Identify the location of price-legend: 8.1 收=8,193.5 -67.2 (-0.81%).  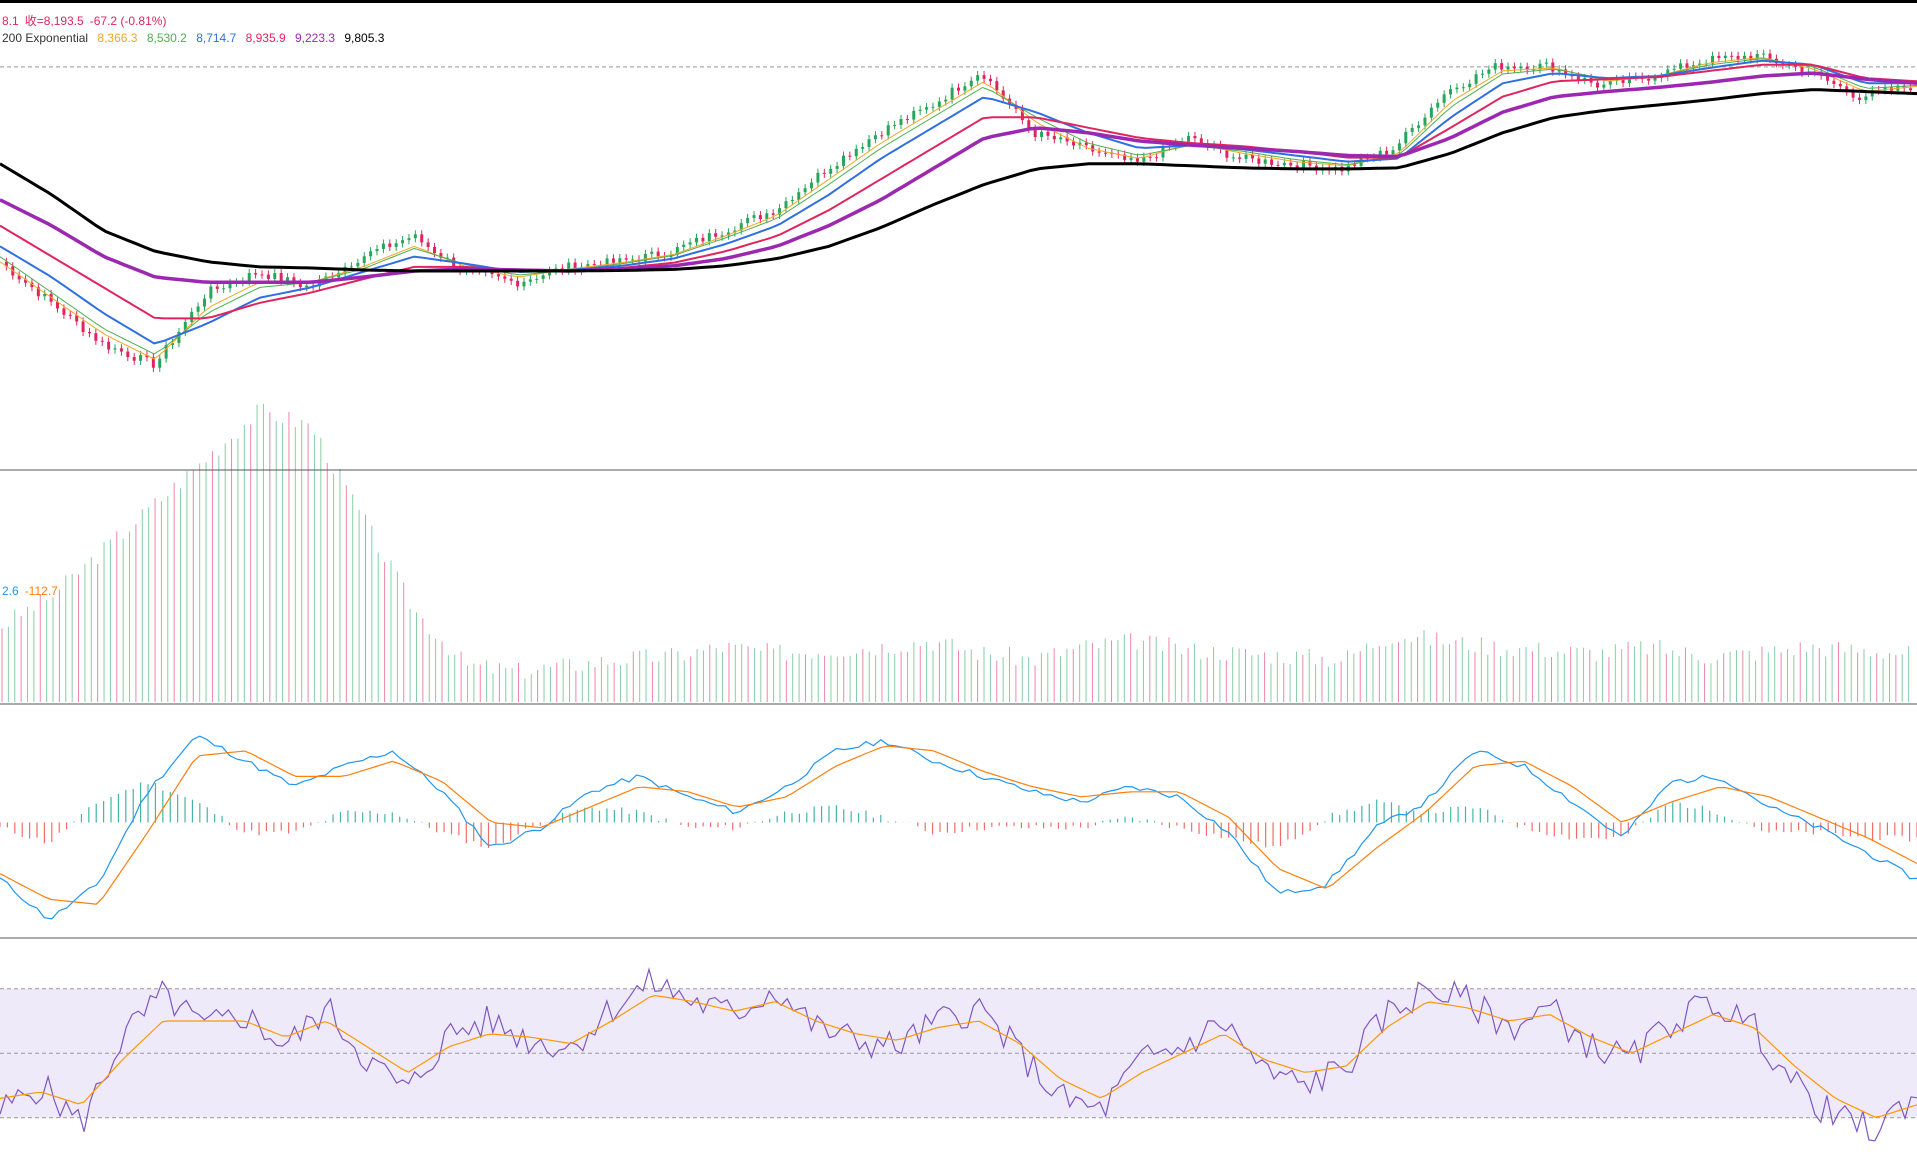
(87, 20).